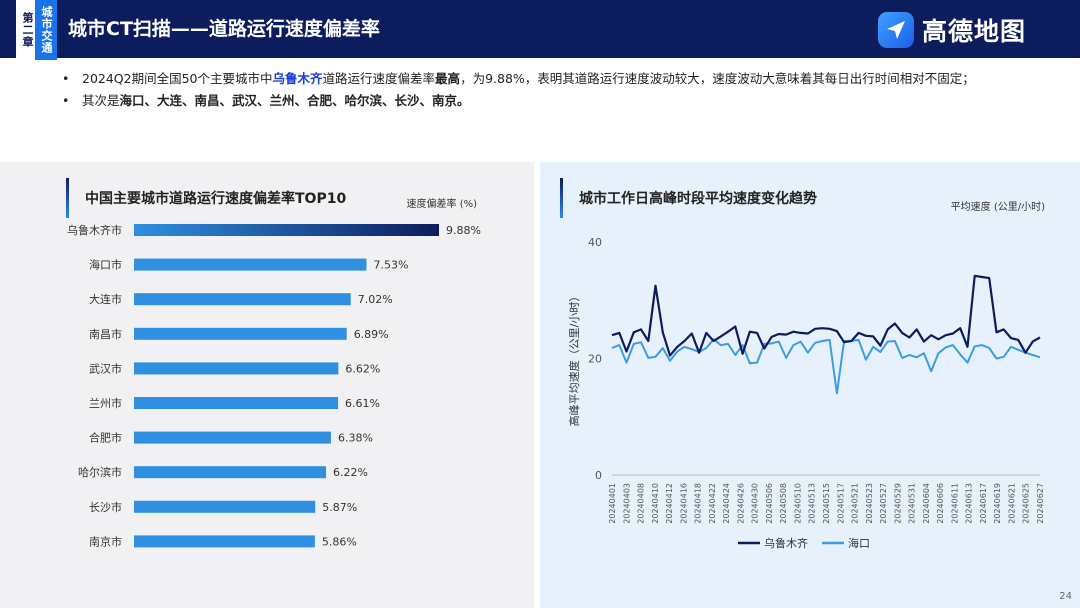  Describe the element at coordinates (105, 299) in the screenshot. I see `bar-category-label: 大连市` at that location.